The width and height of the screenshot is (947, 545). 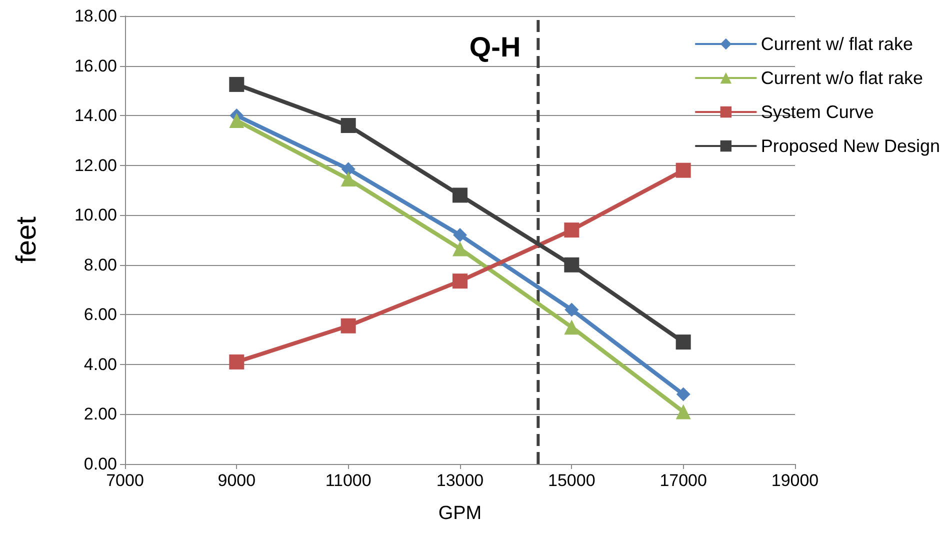 What do you see at coordinates (95, 66) in the screenshot?
I see `y-tick-label: 16.00` at bounding box center [95, 66].